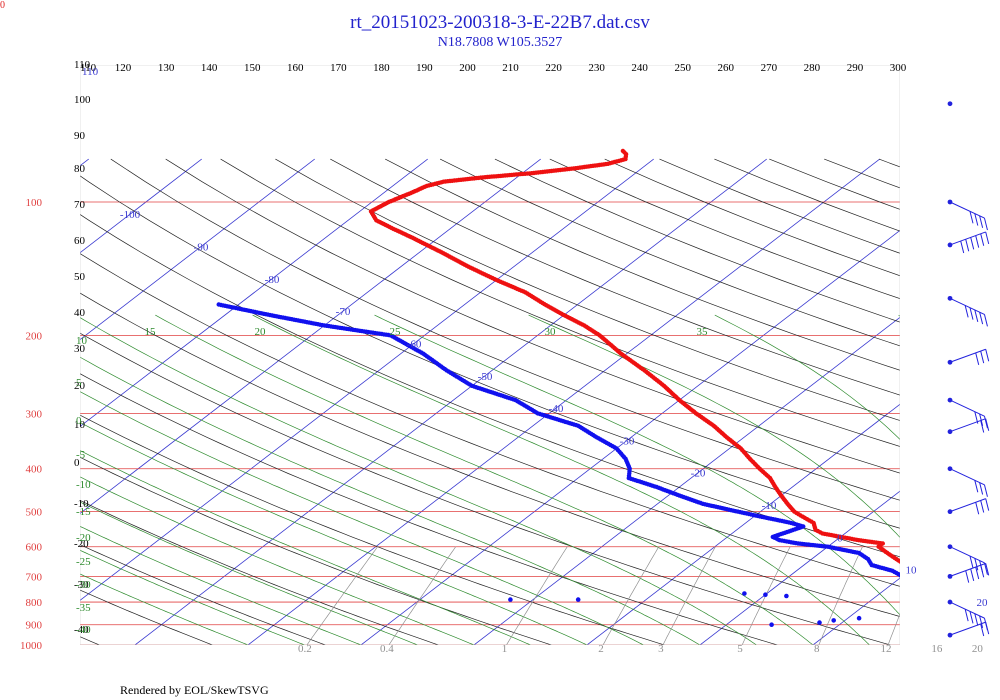  What do you see at coordinates (467, 68) in the screenshot?
I see `theta-top-label: 200` at bounding box center [467, 68].